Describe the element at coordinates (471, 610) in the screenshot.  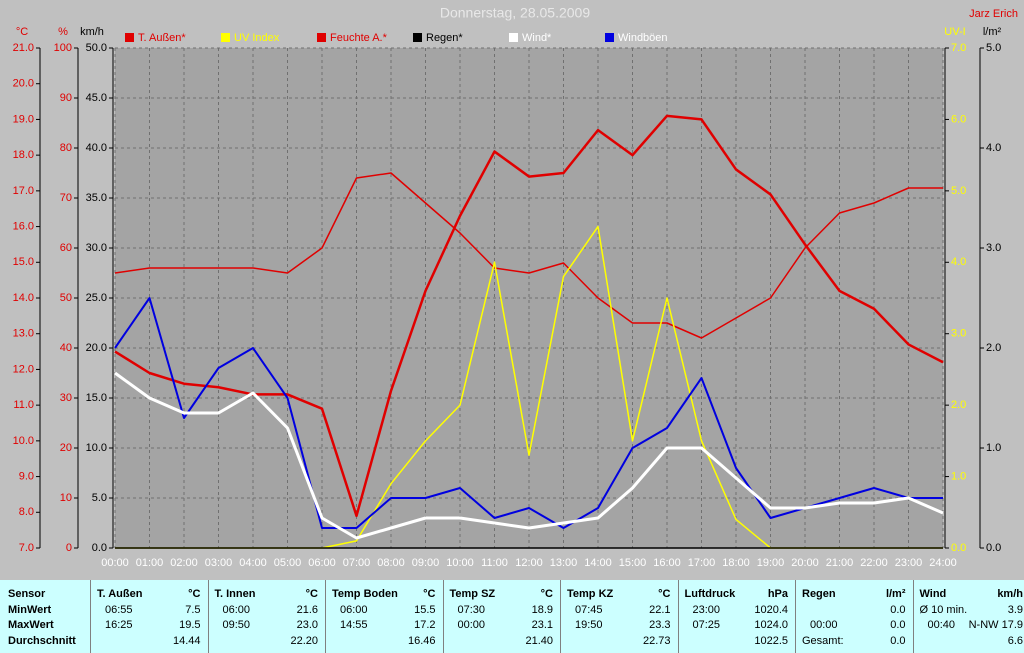
I see `cell-time: 07:30` at that location.